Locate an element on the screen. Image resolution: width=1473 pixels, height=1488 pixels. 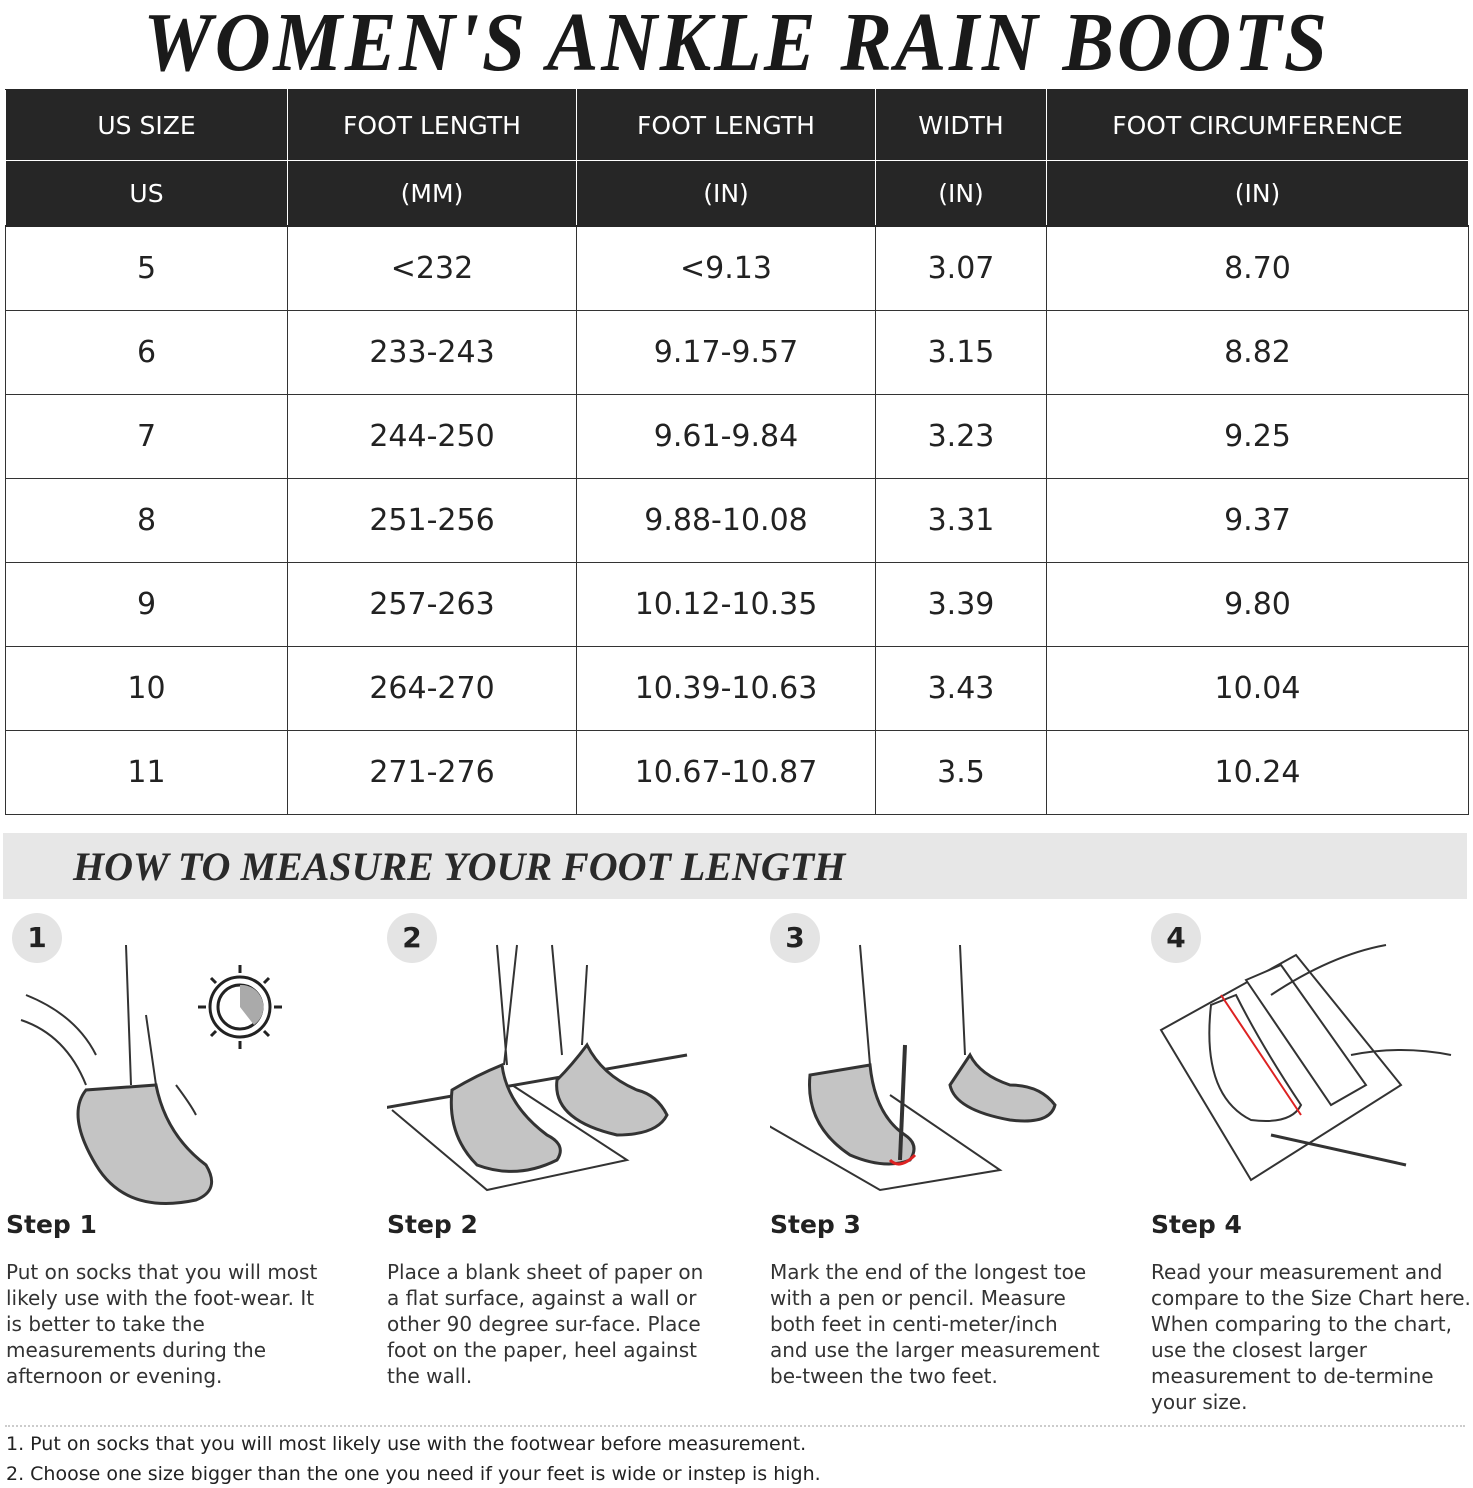
table-cell: 9.61-9.84 is located at coordinates (726, 436).